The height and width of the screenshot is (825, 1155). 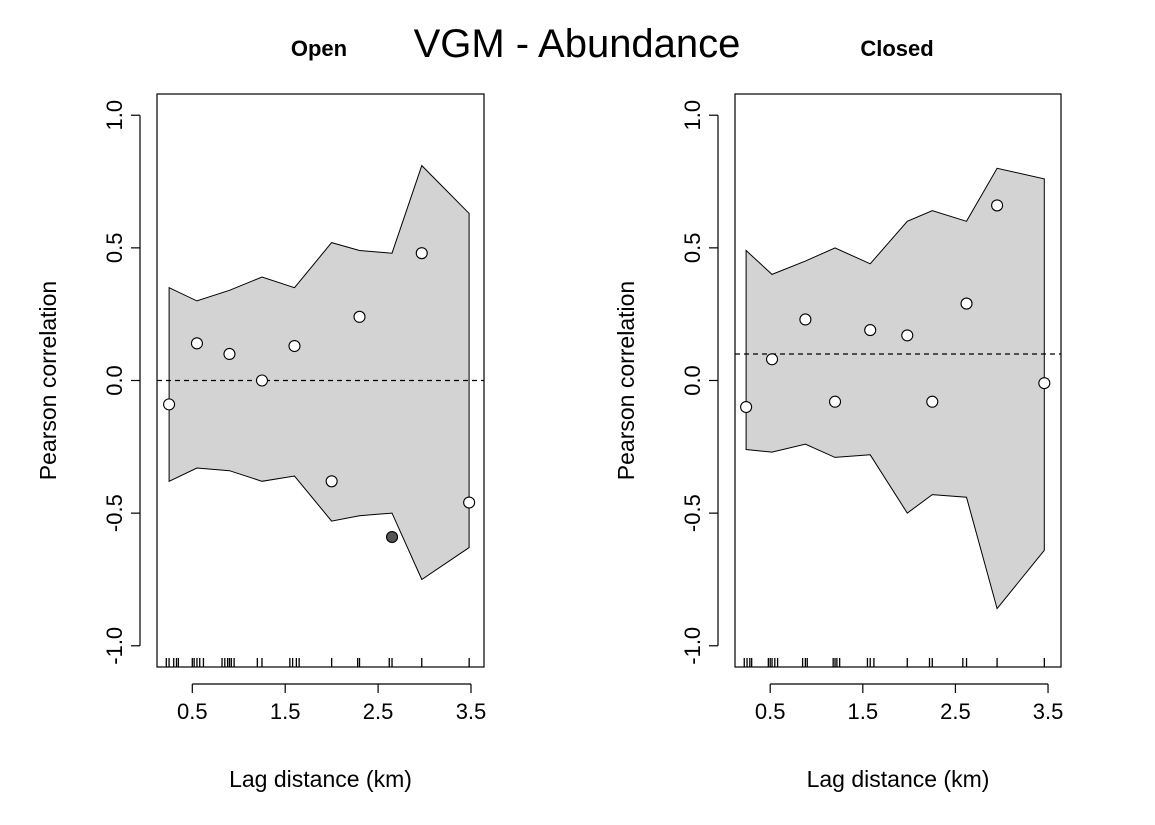 I want to click on main-title: VGM - Abundance, so click(x=577, y=44).